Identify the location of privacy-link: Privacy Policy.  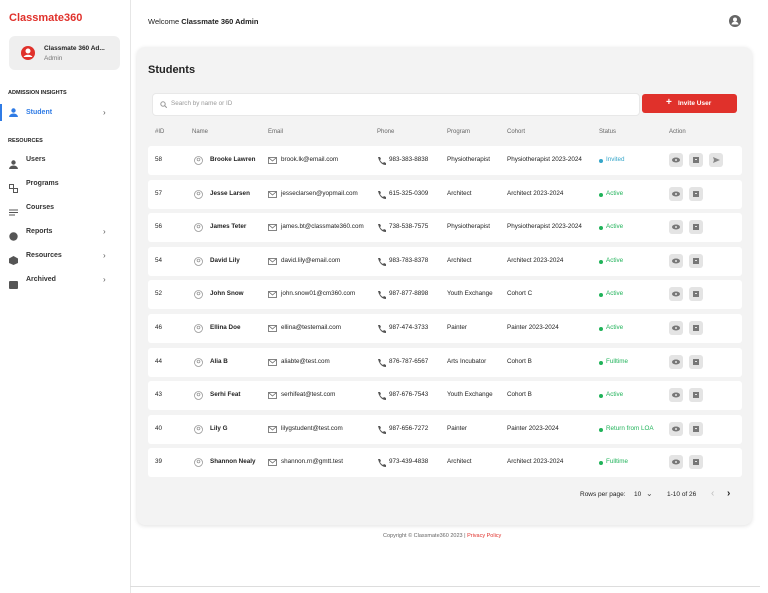
(484, 536).